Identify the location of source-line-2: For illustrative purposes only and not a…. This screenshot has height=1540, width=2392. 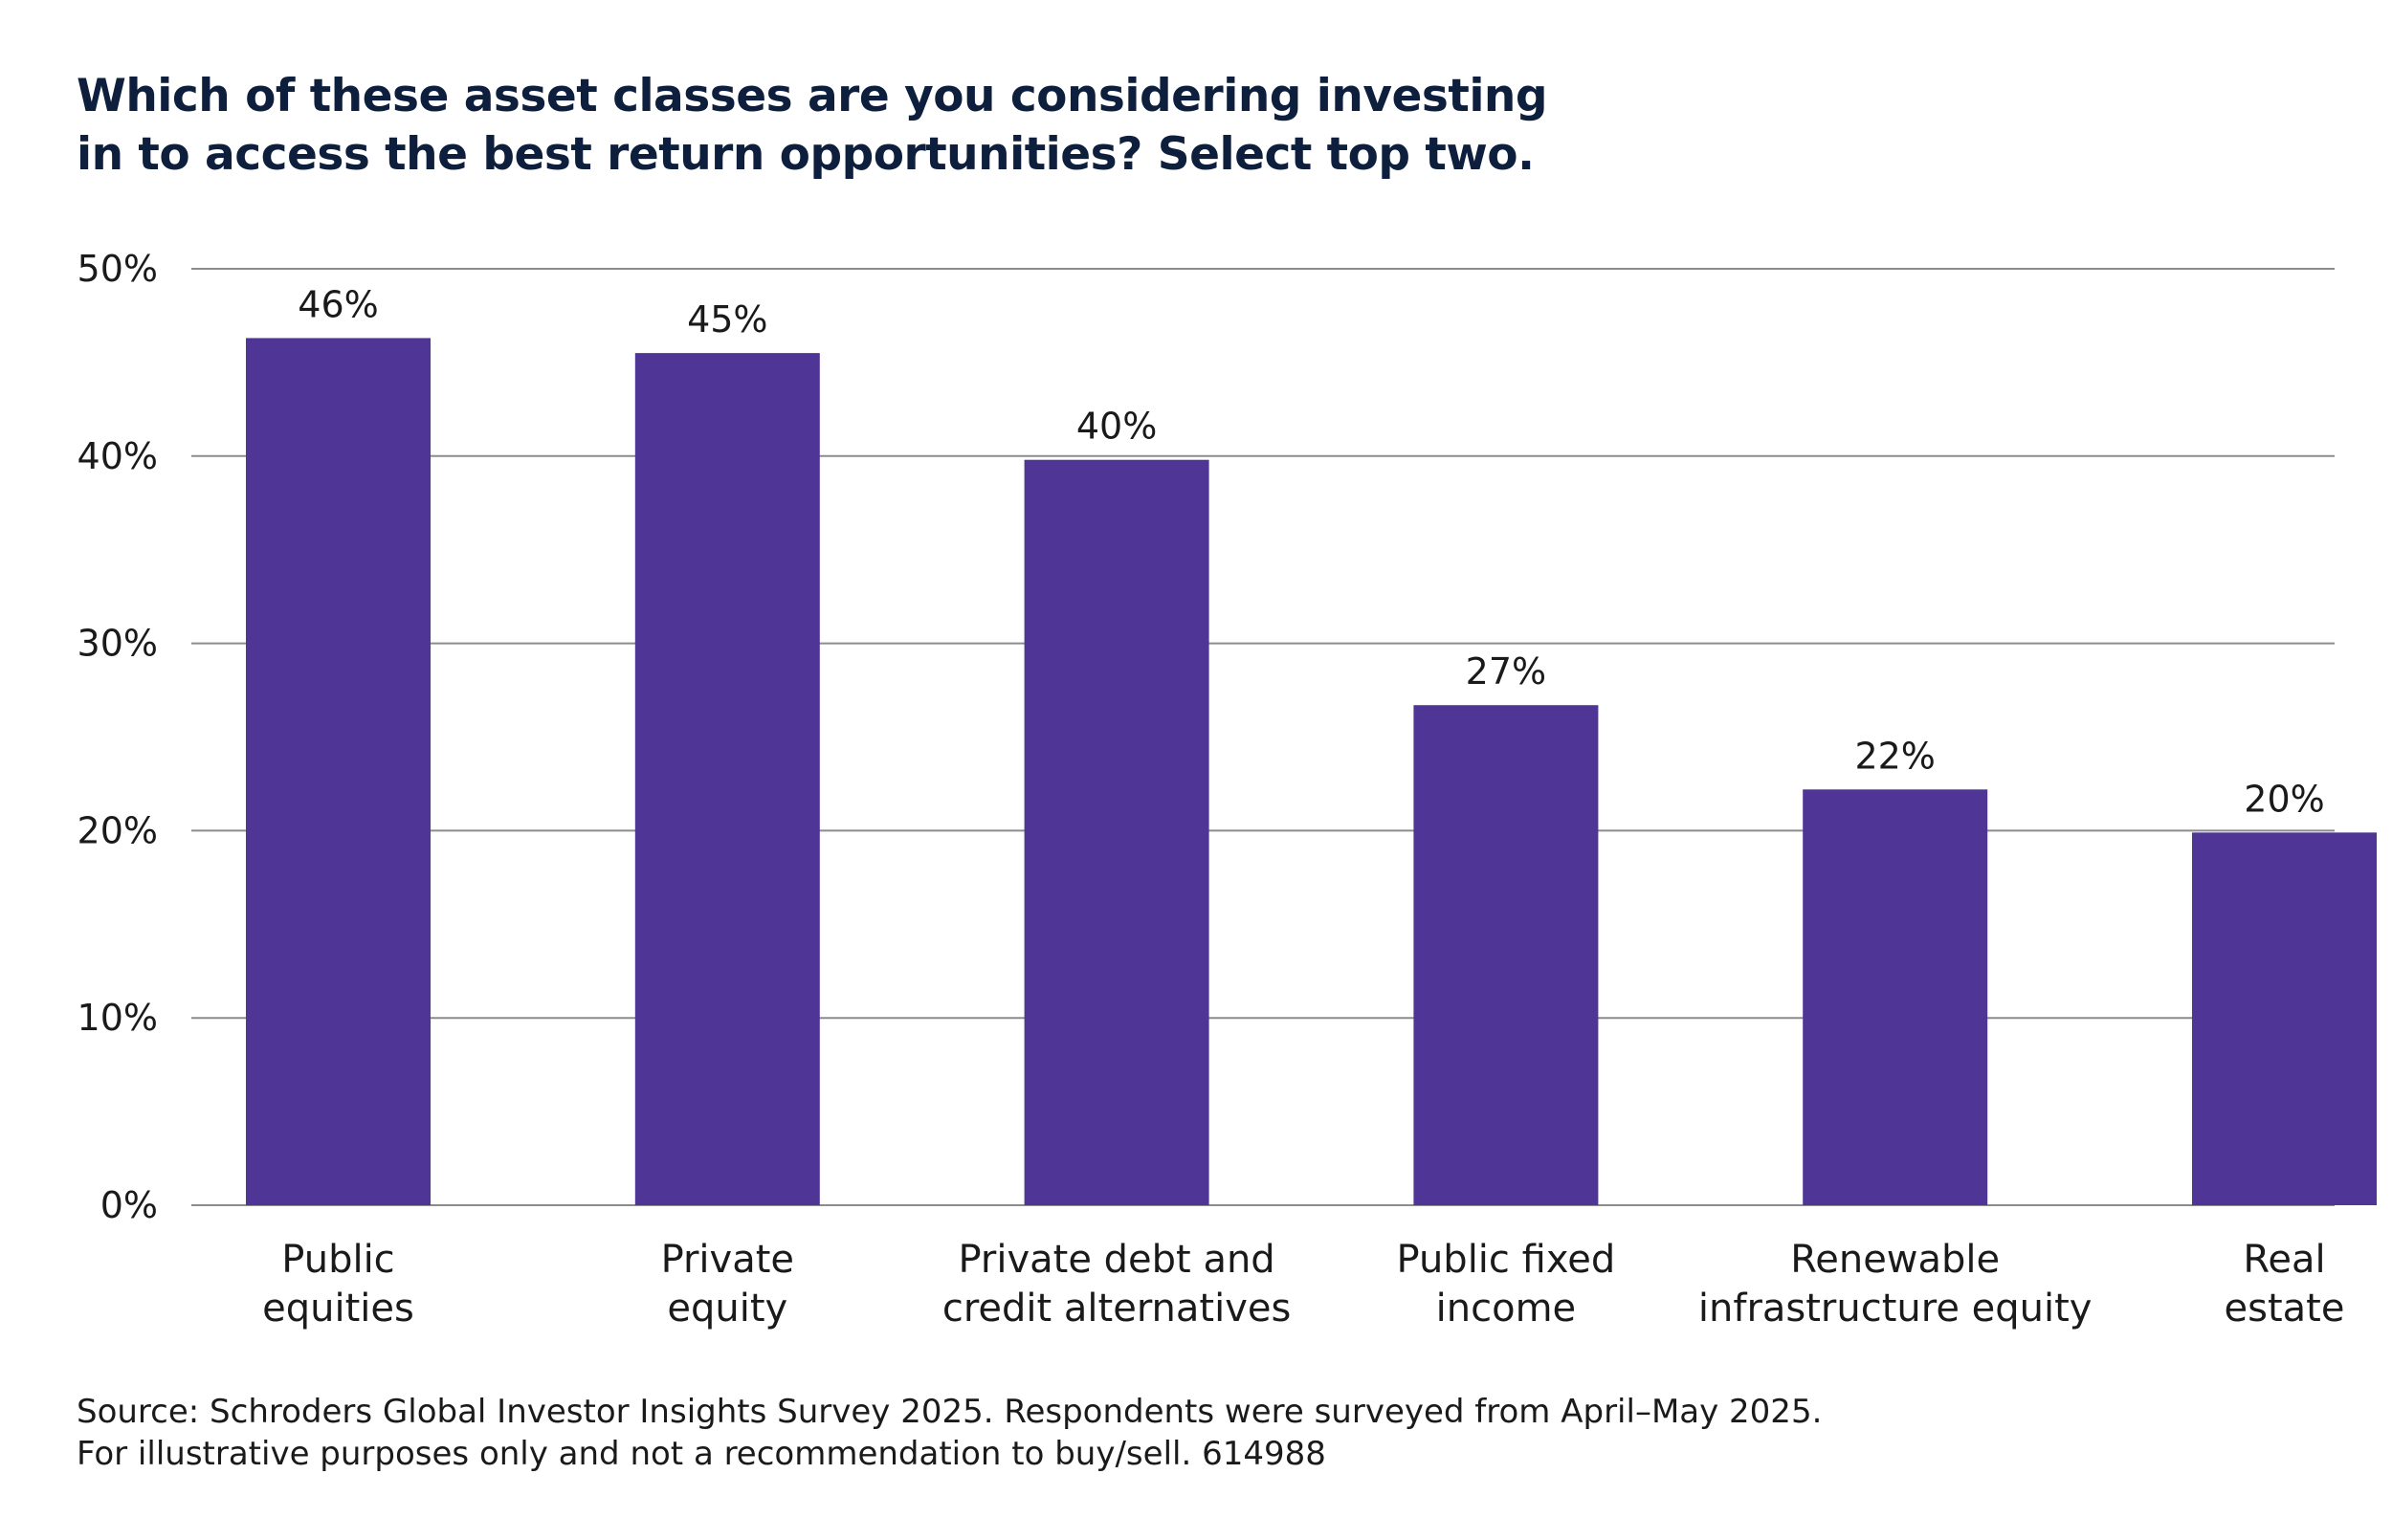
(702, 1454).